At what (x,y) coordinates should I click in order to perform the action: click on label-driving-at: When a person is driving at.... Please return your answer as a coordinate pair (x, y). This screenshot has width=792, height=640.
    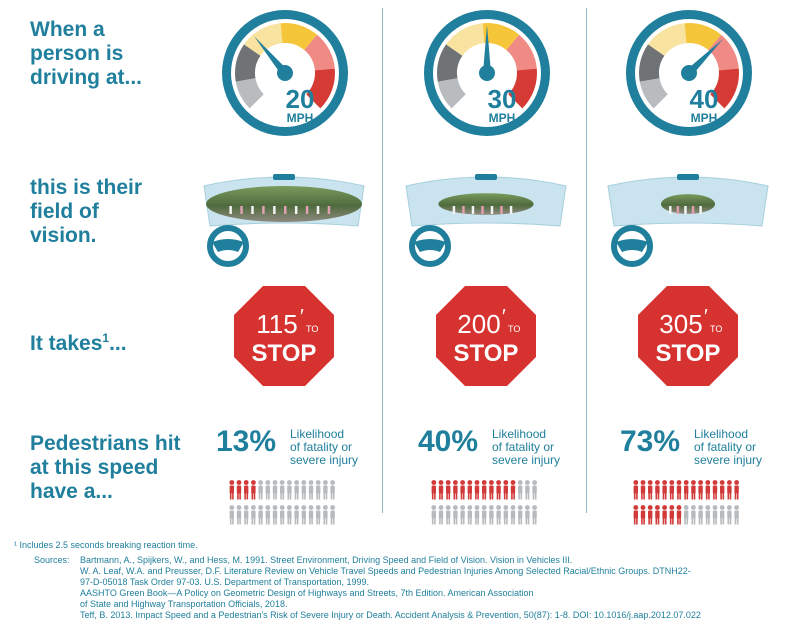
    Looking at the image, I should click on (86, 53).